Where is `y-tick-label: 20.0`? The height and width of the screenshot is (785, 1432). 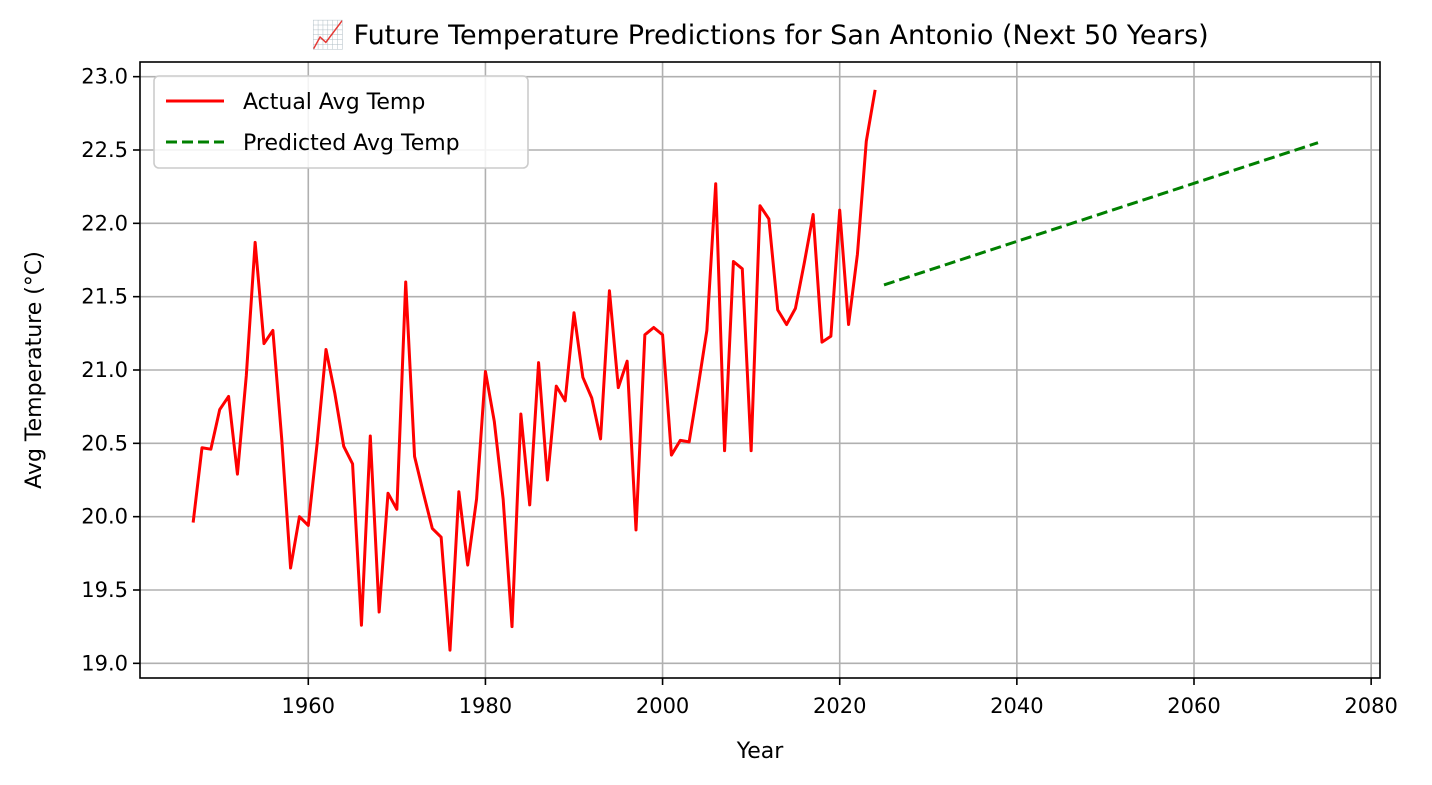
y-tick-label: 20.0 is located at coordinates (104, 517).